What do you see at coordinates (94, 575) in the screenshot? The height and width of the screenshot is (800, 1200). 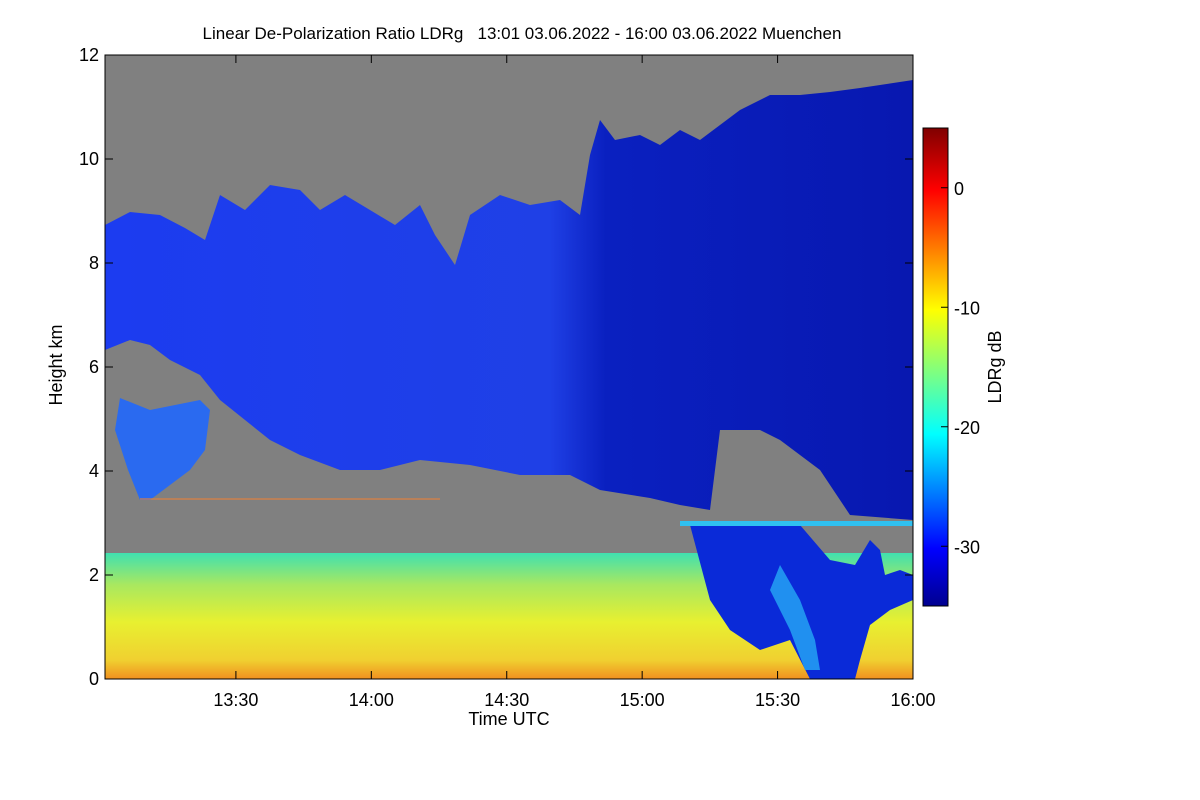 I see `y-tick-label: 2` at bounding box center [94, 575].